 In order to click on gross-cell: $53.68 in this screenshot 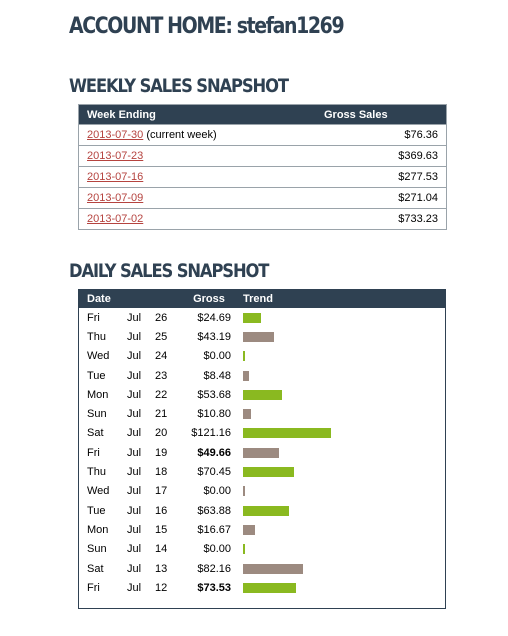, I will do `click(214, 394)`.